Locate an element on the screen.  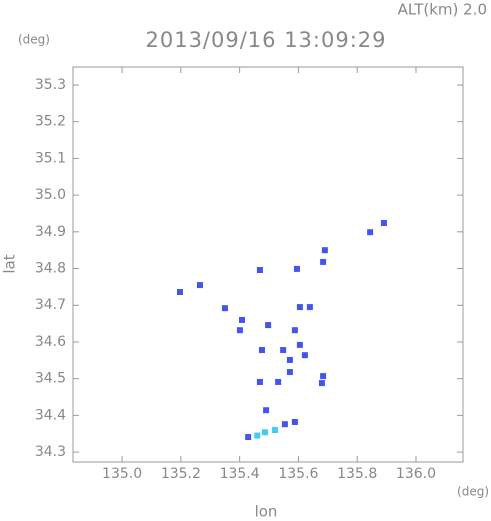
y-tick-label: 35.1 is located at coordinates (50, 158).